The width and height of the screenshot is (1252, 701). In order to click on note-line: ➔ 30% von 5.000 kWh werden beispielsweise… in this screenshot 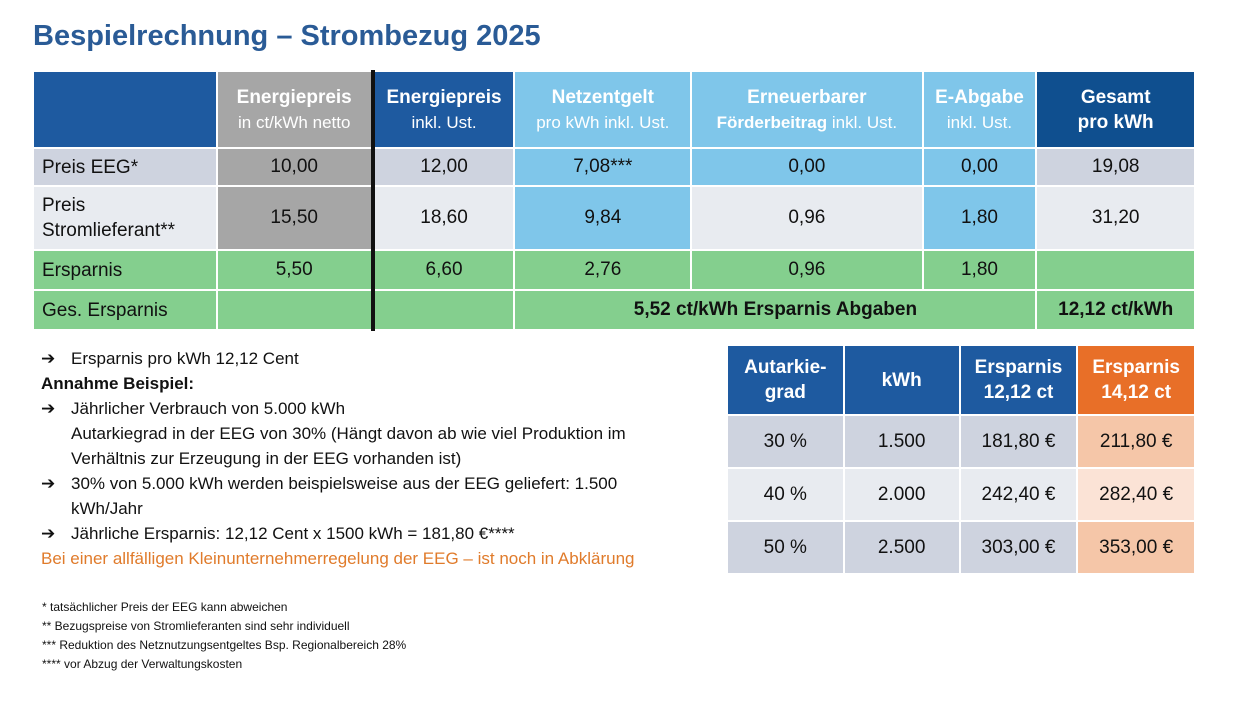, I will do `click(337, 483)`.